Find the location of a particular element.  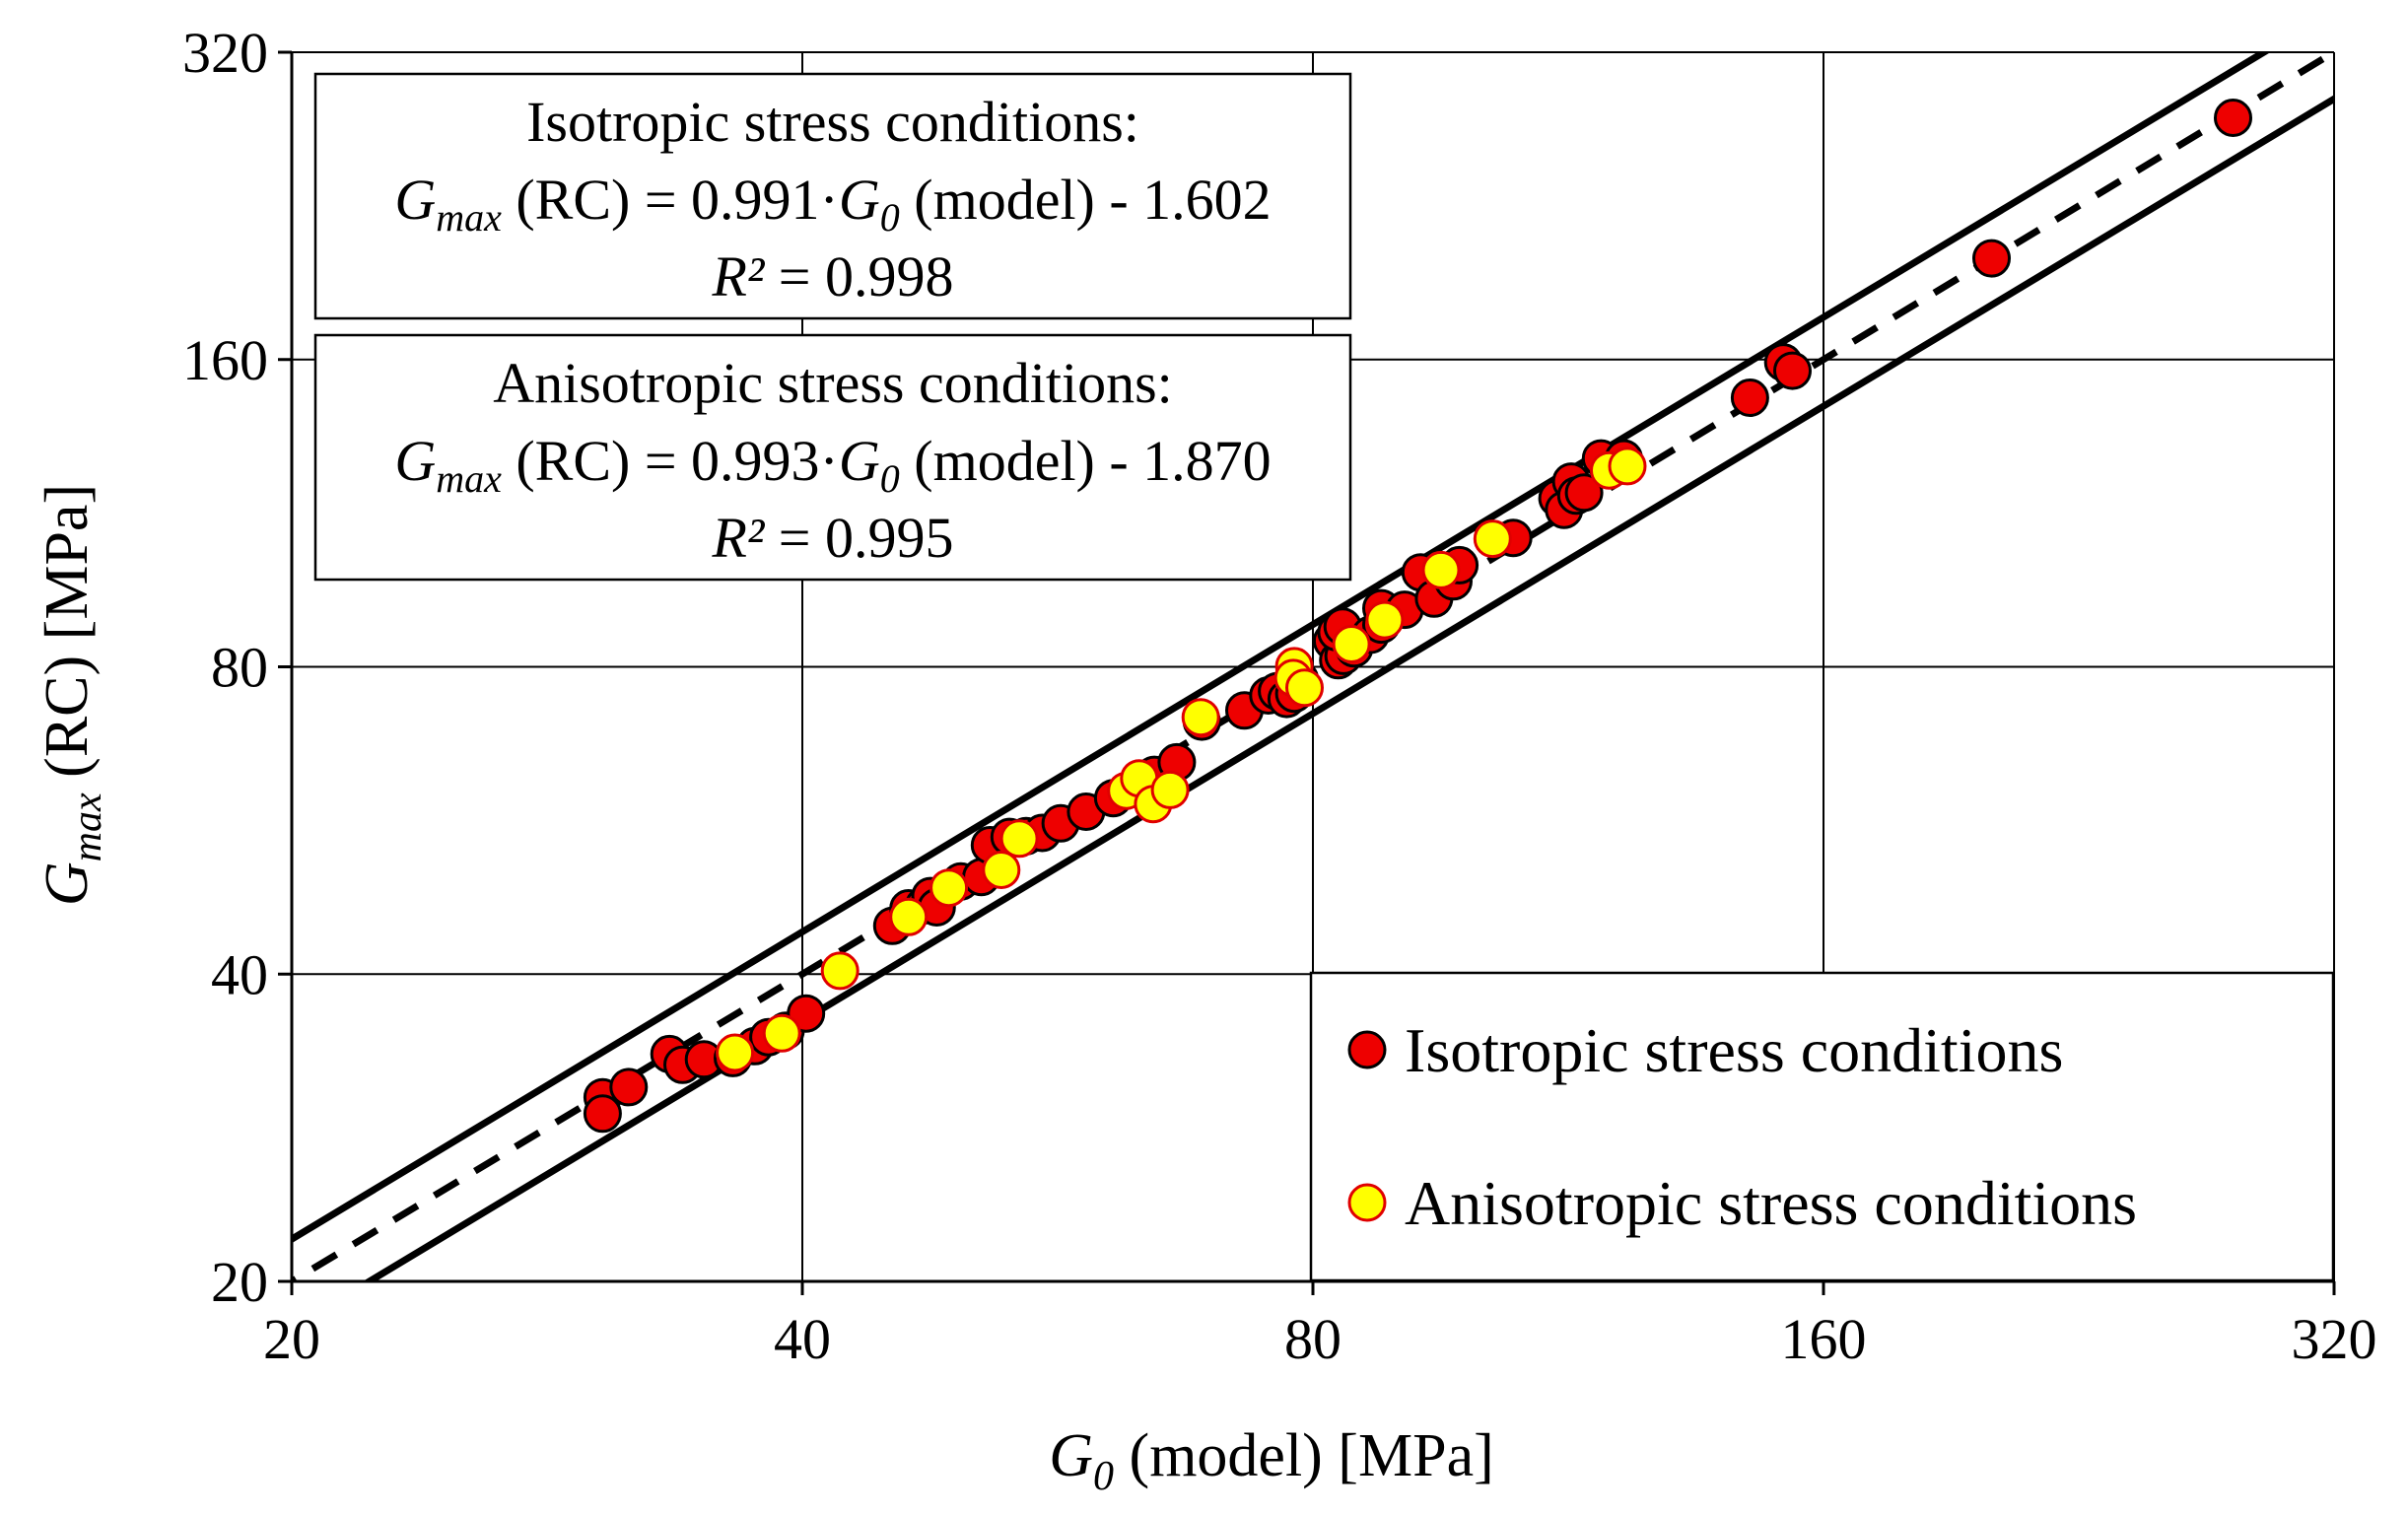

x-axis-symbol: G is located at coordinates (1071, 1456).